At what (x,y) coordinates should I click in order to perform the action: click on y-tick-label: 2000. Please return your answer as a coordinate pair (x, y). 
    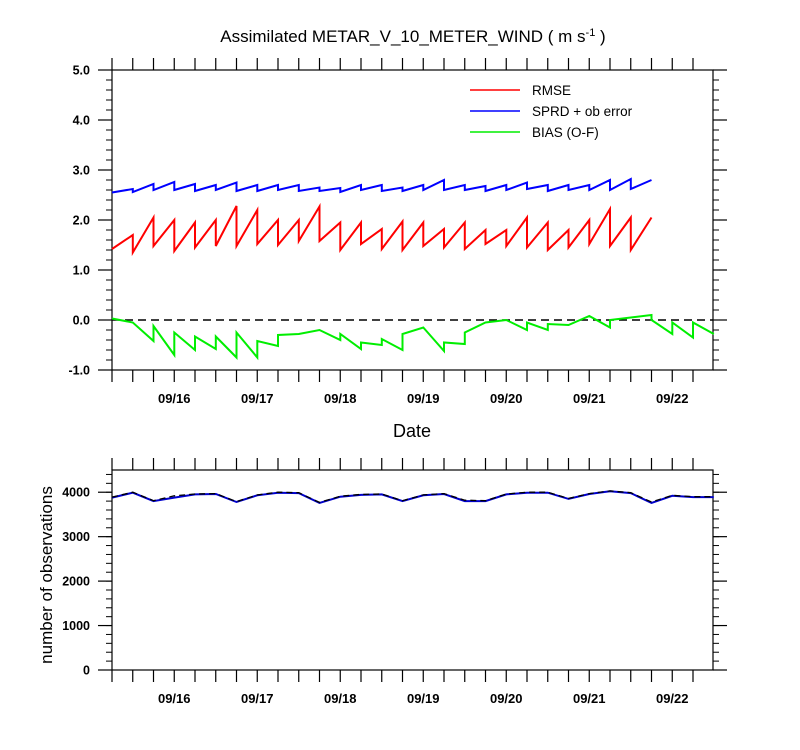
    Looking at the image, I should click on (76, 582).